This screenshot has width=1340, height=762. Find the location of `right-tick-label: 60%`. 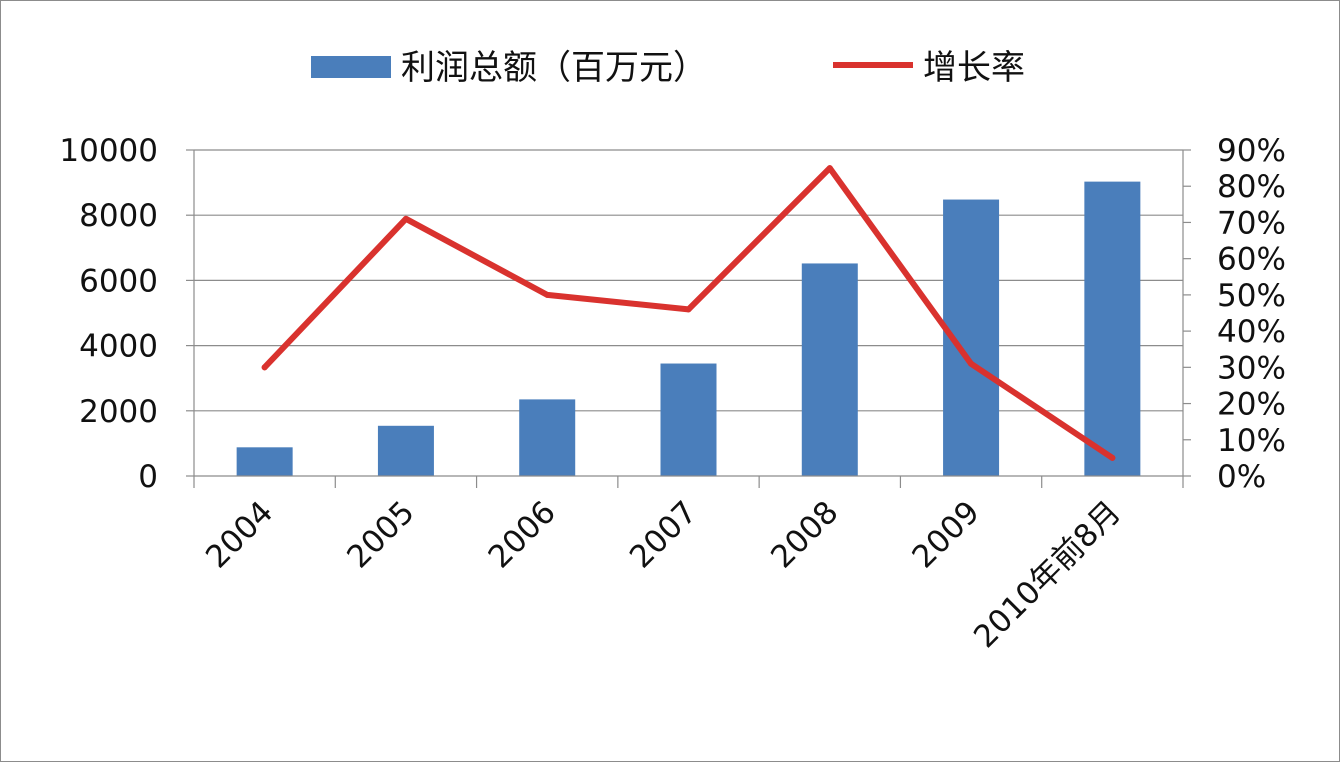

right-tick-label: 60% is located at coordinates (1251, 260).